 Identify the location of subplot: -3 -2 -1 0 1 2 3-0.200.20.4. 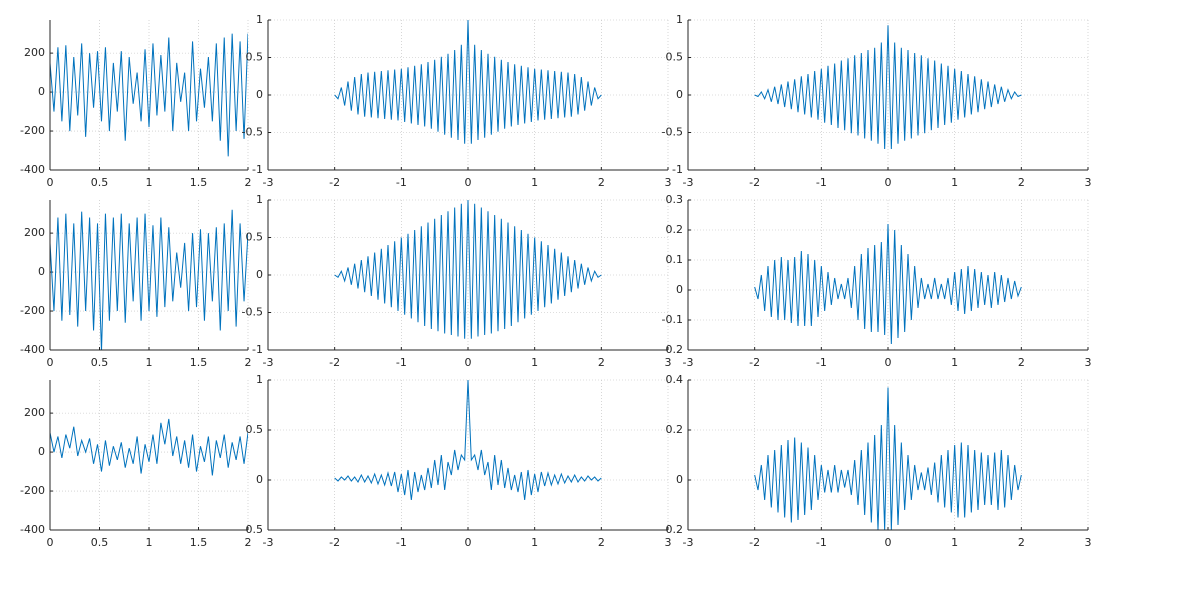
(877, 461).